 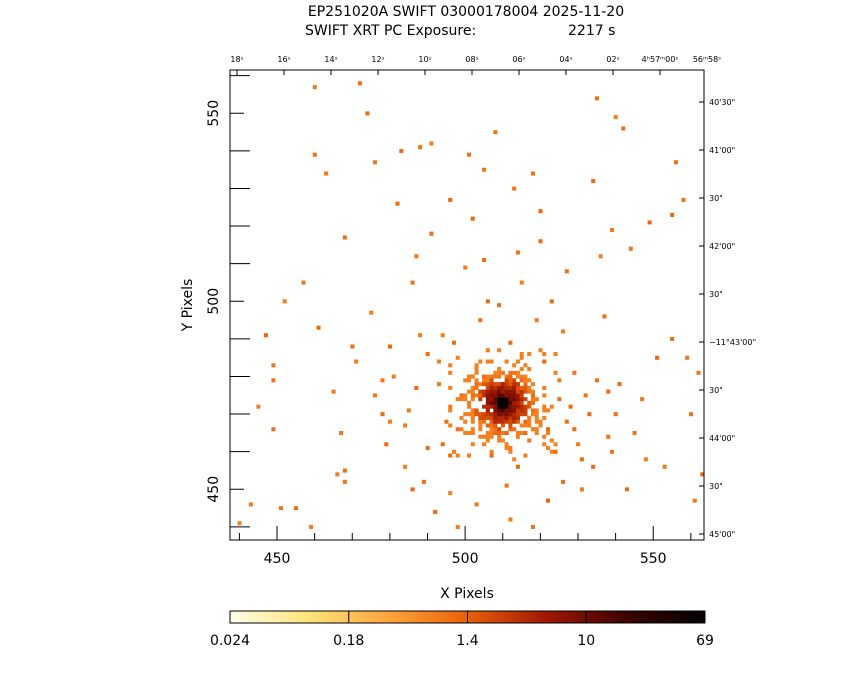 I want to click on ra-tick-label: 08ˢ, so click(x=471, y=59).